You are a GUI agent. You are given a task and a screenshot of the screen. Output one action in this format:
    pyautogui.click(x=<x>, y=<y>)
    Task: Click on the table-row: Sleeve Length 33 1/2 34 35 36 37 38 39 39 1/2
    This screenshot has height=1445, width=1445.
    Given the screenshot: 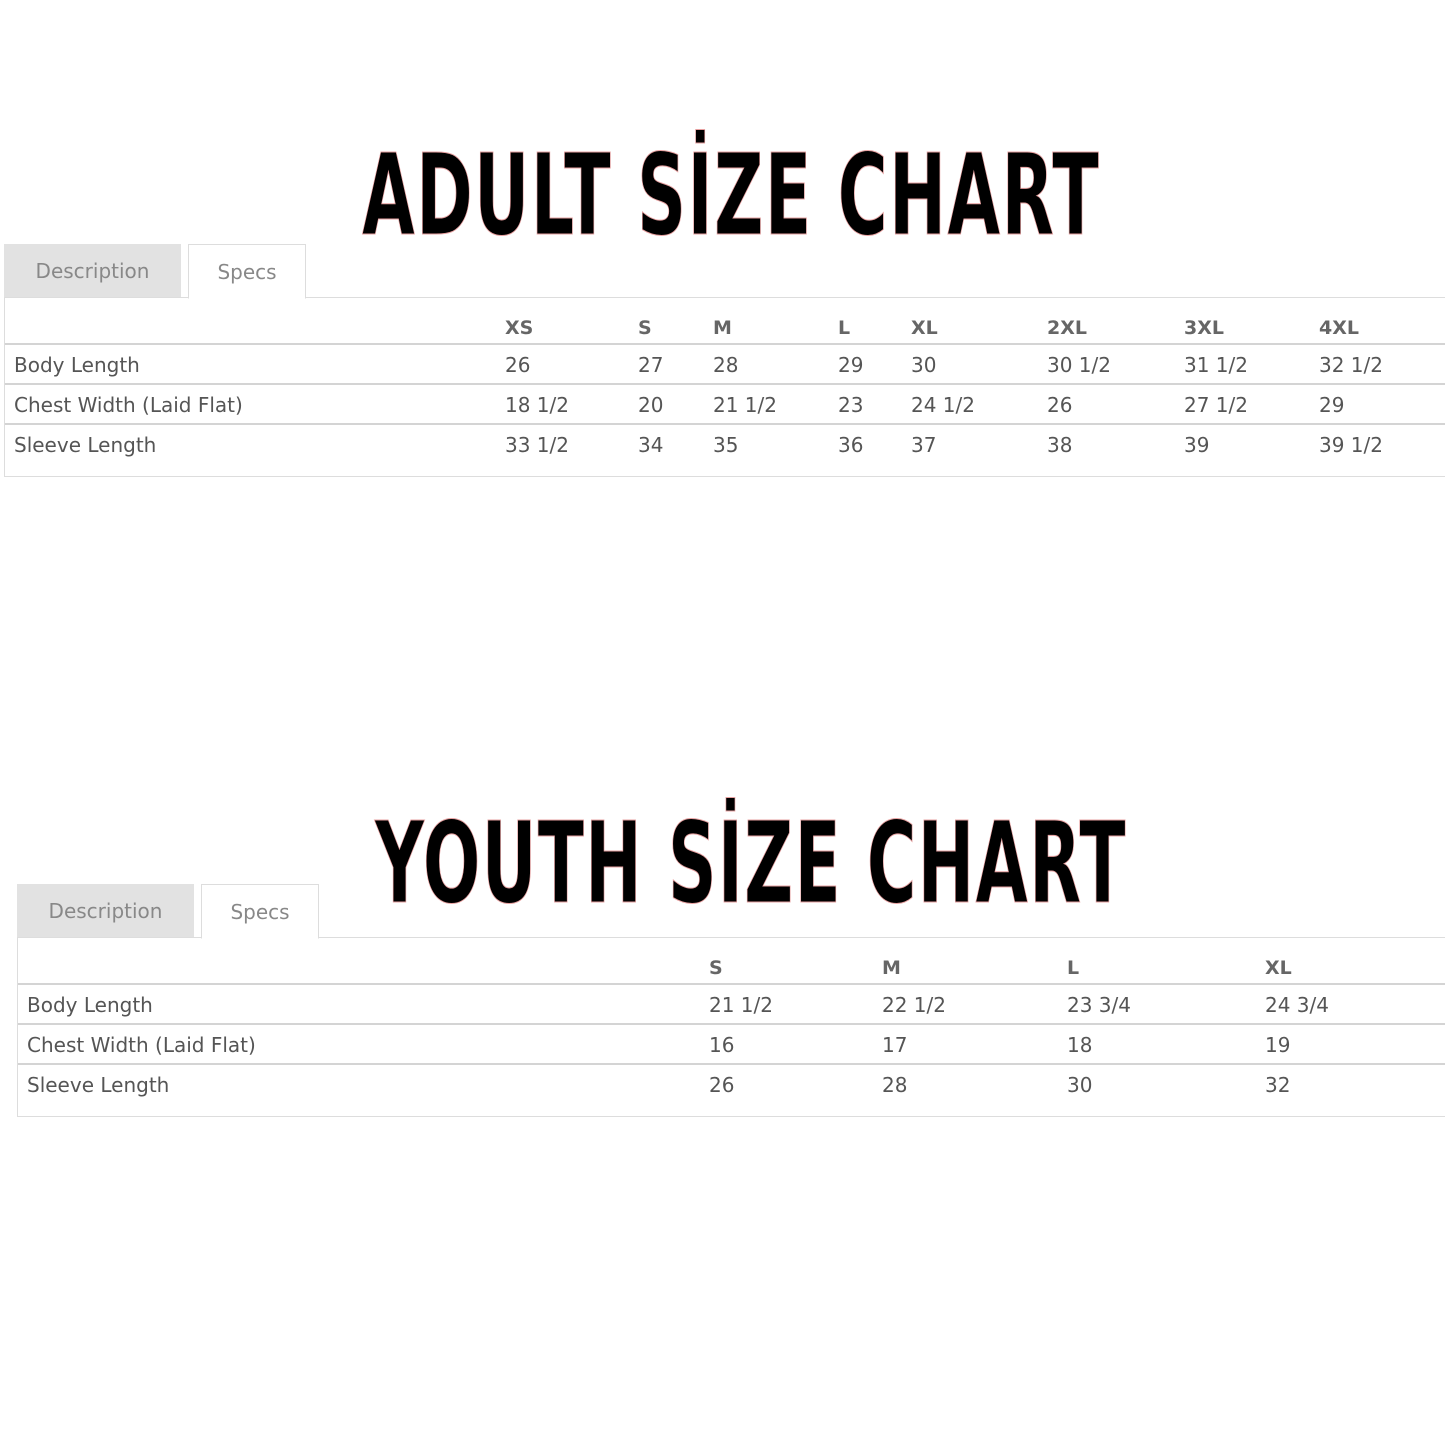 What is the action you would take?
    pyautogui.click(x=725, y=444)
    